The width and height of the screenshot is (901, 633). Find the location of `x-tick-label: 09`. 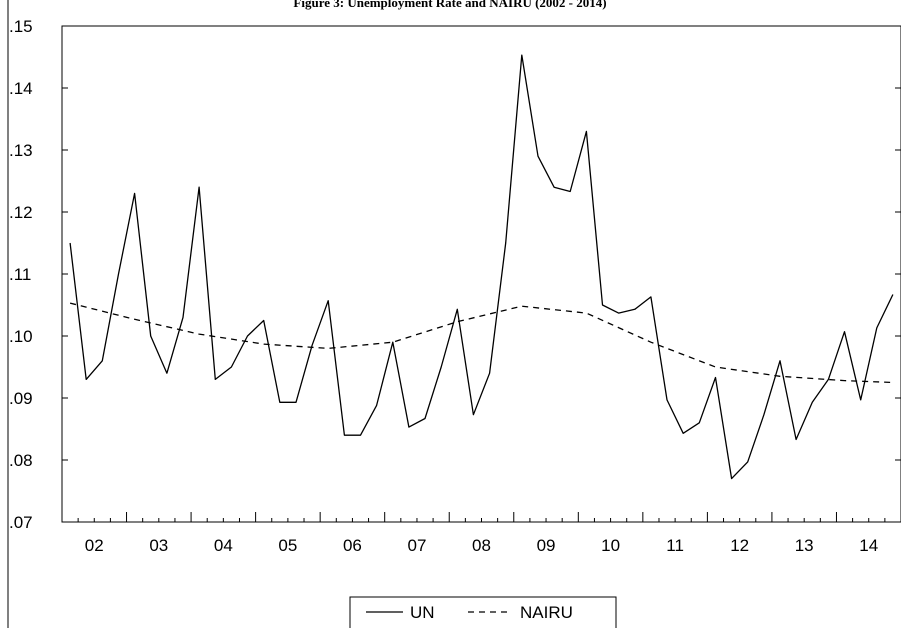

x-tick-label: 09 is located at coordinates (546, 545).